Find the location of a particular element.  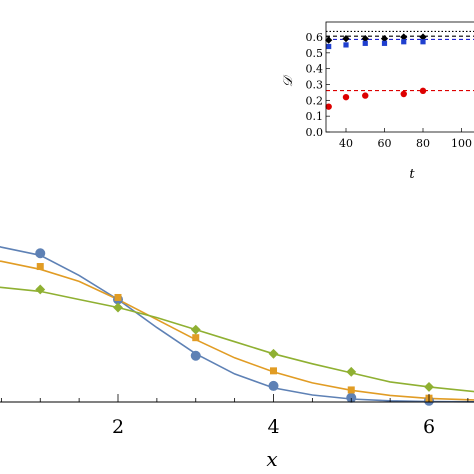

inset-background is located at coordinates (400, 77).